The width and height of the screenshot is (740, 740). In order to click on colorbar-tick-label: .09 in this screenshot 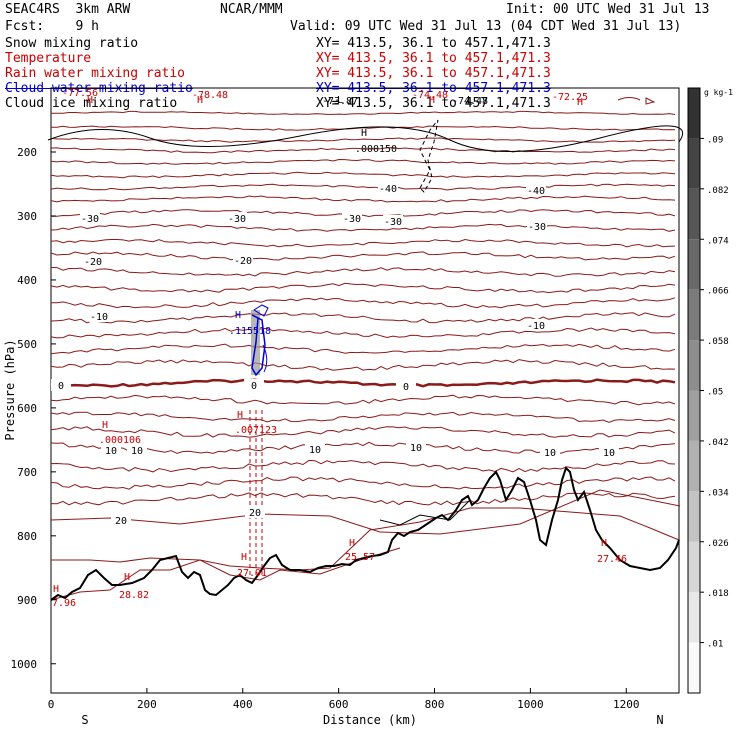, I will do `click(715, 140)`.